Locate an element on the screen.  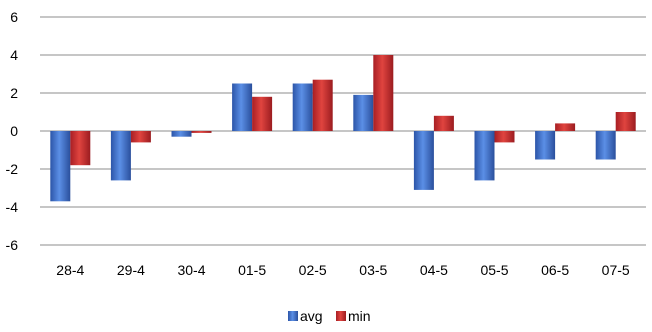
legend-swatch-avg is located at coordinates (293, 316).